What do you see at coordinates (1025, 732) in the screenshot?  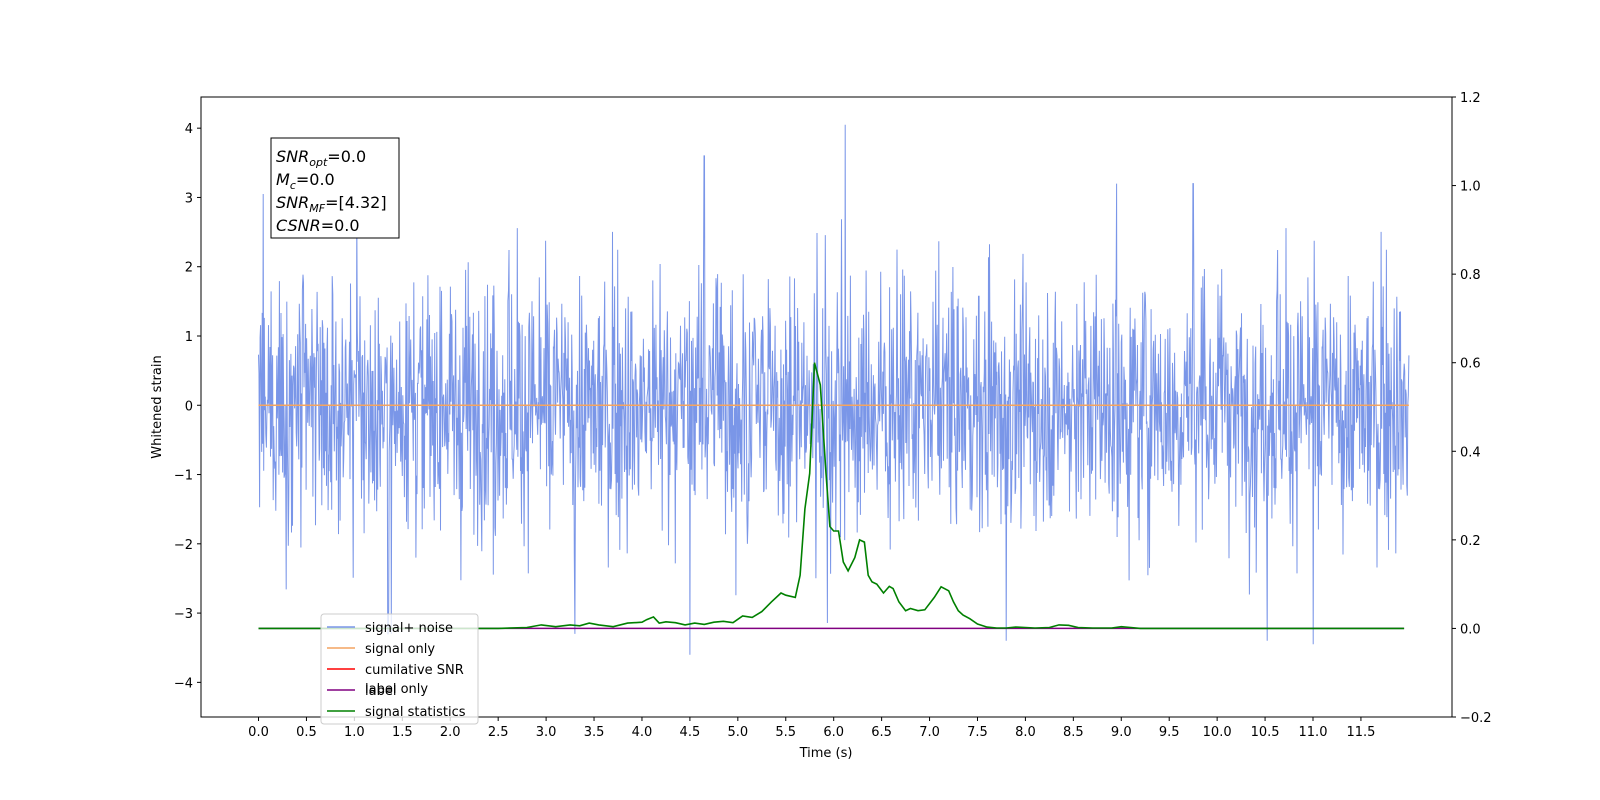 I see `x-tick-label: 8.0` at bounding box center [1025, 732].